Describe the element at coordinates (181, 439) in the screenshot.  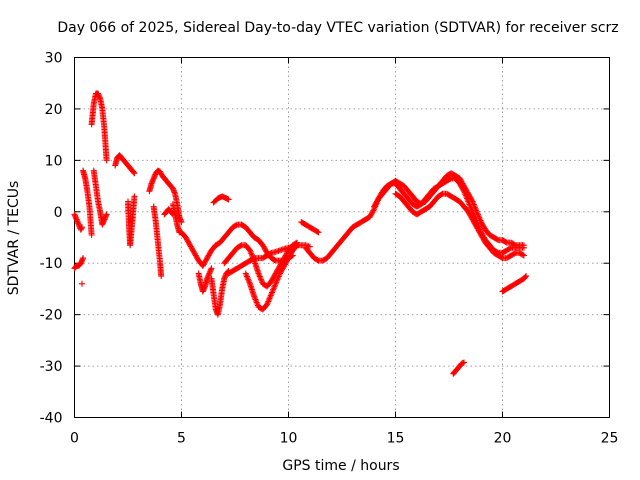
I see `x-tick-label: 5` at that location.